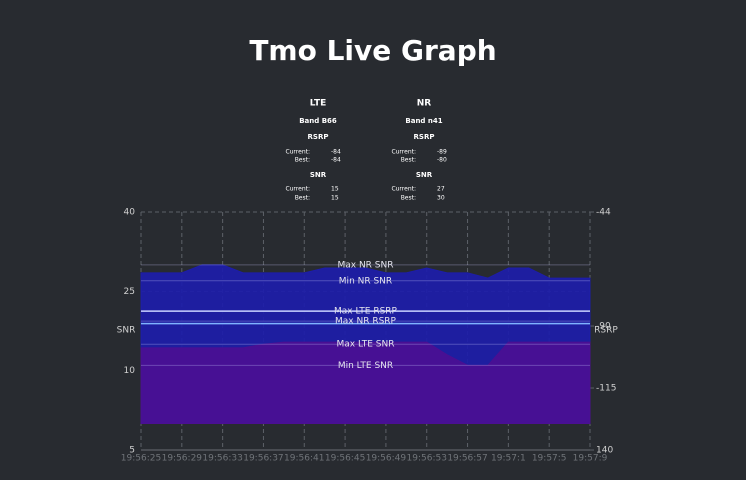 The width and height of the screenshot is (746, 480). I want to click on y2-axis-label: RSRP, so click(606, 331).